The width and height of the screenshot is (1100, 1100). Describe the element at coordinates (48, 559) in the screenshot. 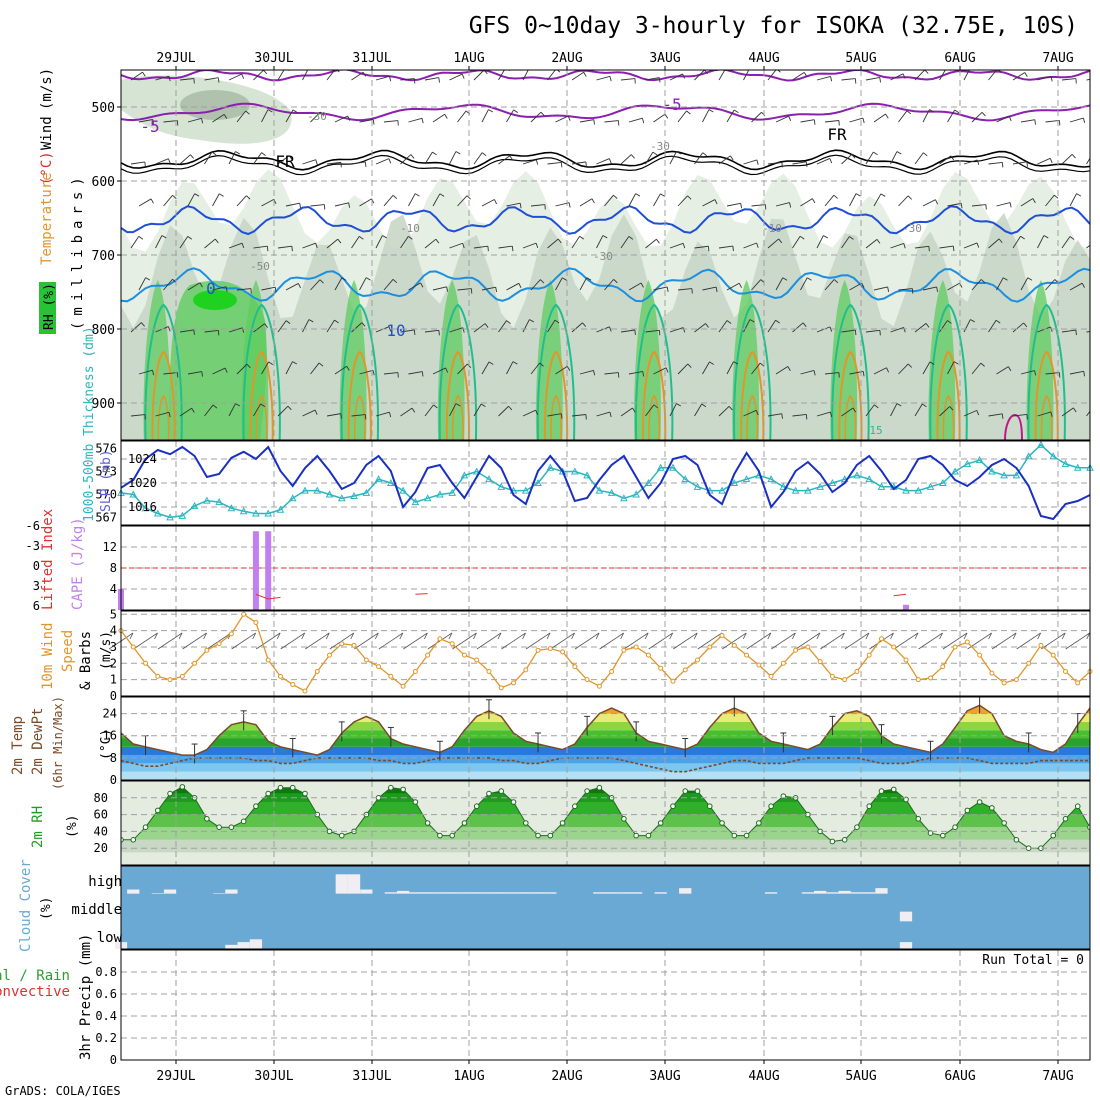

I see `li-ylabel: Lifted Index` at that location.